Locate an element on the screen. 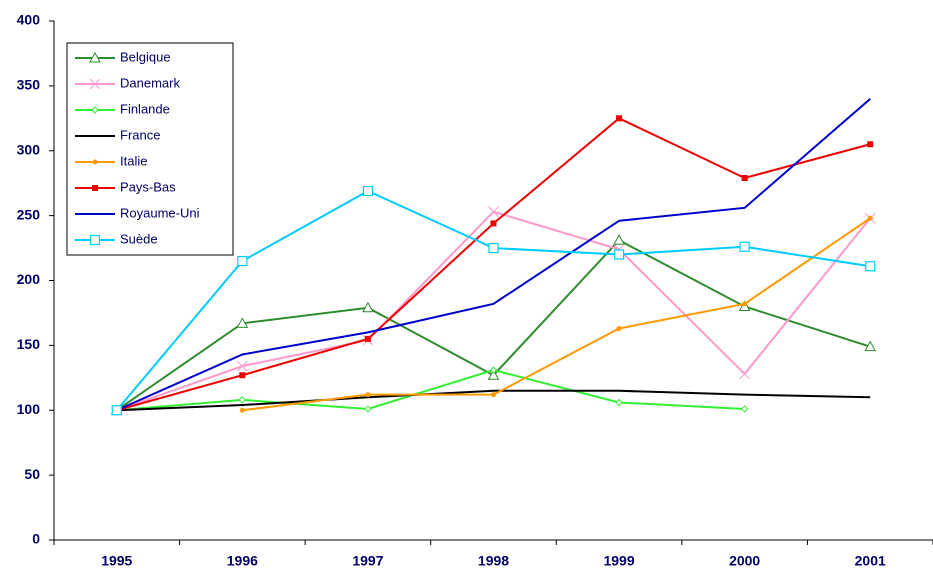  legend-box is located at coordinates (150, 149).